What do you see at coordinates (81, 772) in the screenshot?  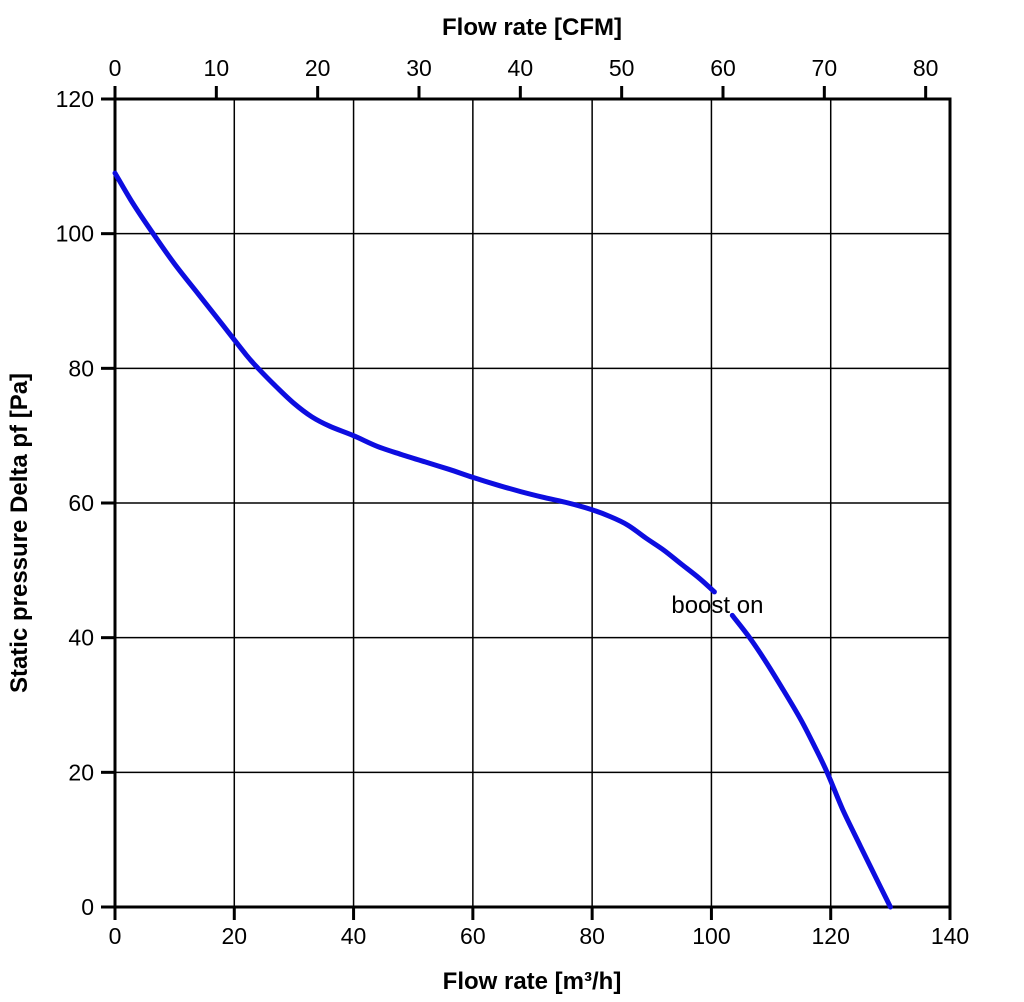 I see `left-axis-tick-label: 20` at bounding box center [81, 772].